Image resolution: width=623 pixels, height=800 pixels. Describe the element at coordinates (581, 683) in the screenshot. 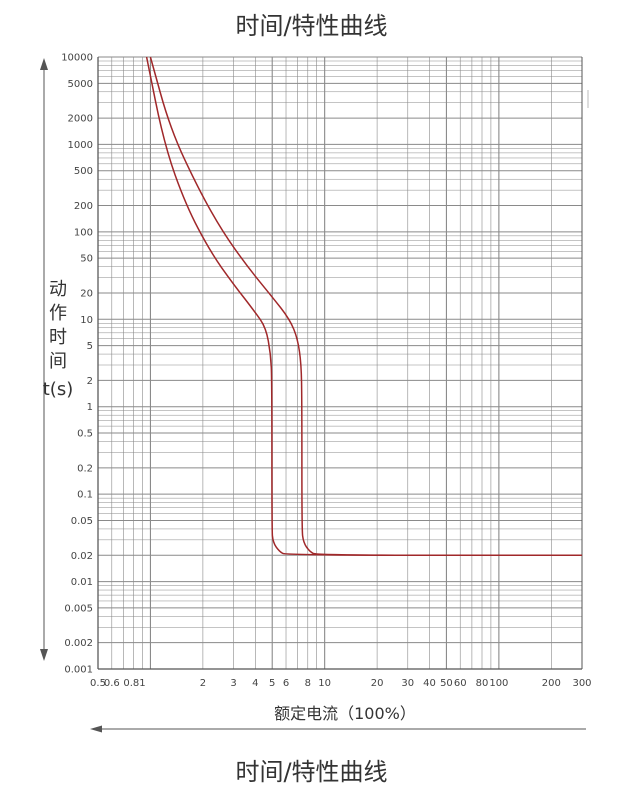

I see `x-tick-label: 300` at that location.